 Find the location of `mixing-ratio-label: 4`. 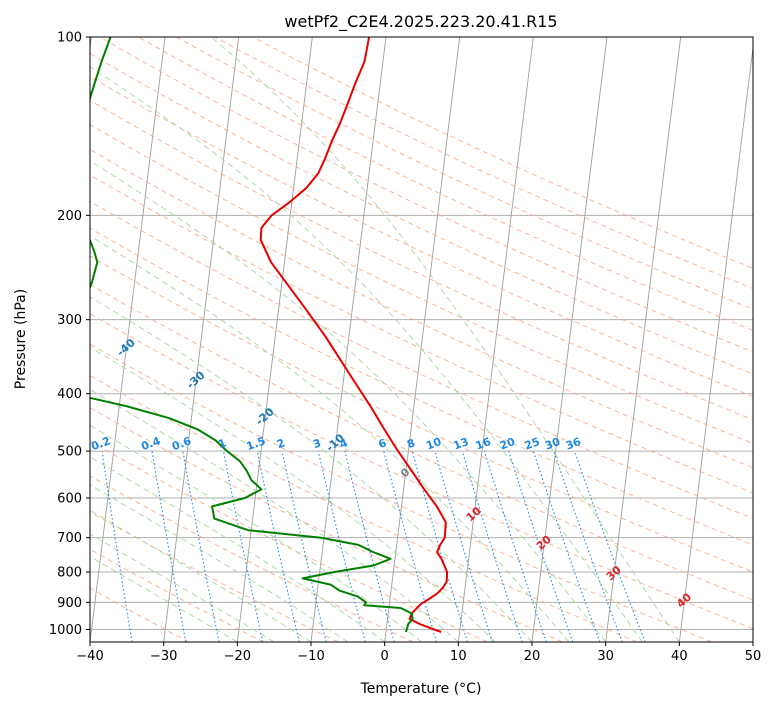

mixing-ratio-label: 4 is located at coordinates (344, 443).